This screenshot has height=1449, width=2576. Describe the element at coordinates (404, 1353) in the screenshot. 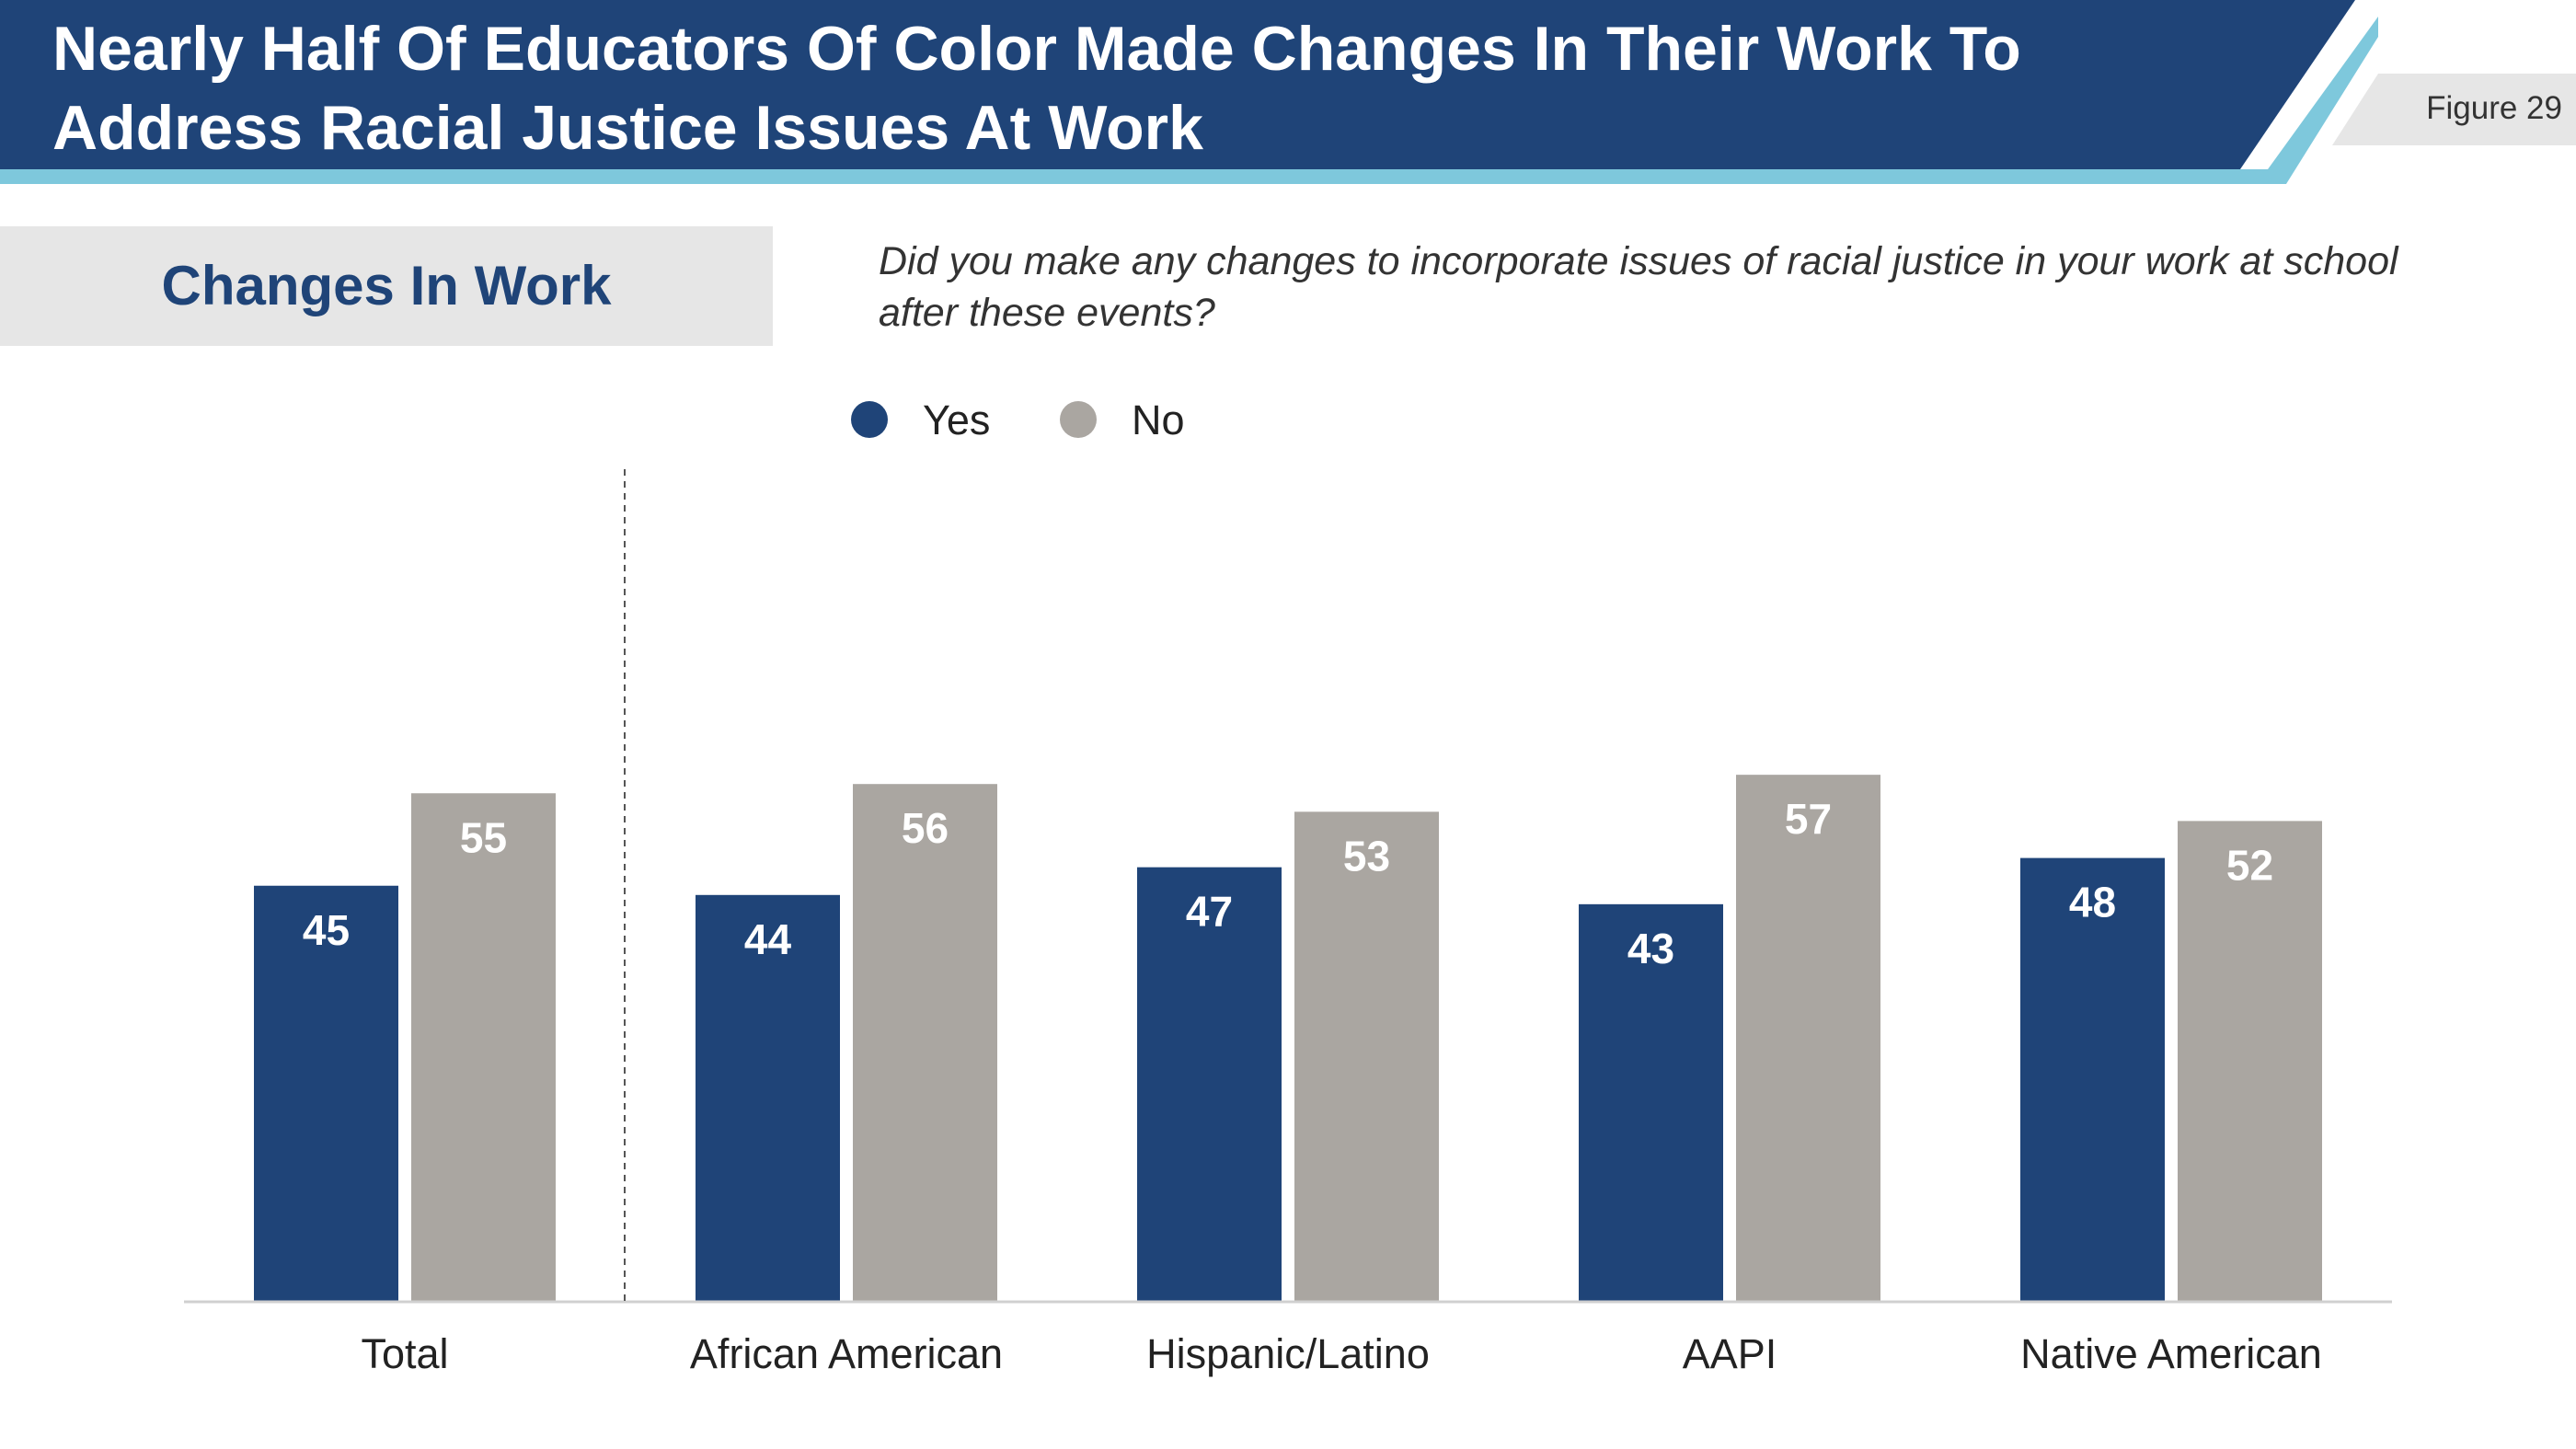

I see `category-label-total: Total` at that location.